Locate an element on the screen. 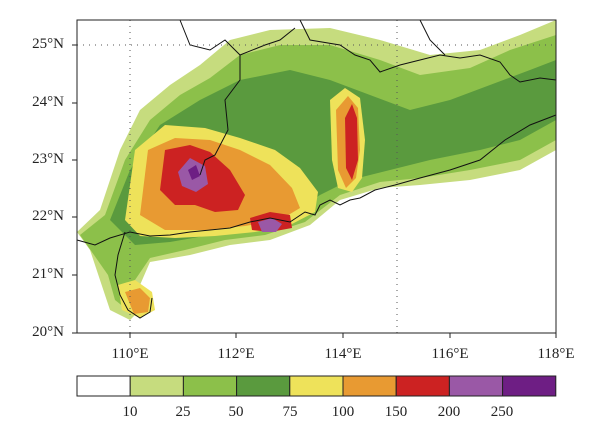  legend-label-200: 200 is located at coordinates (449, 412).